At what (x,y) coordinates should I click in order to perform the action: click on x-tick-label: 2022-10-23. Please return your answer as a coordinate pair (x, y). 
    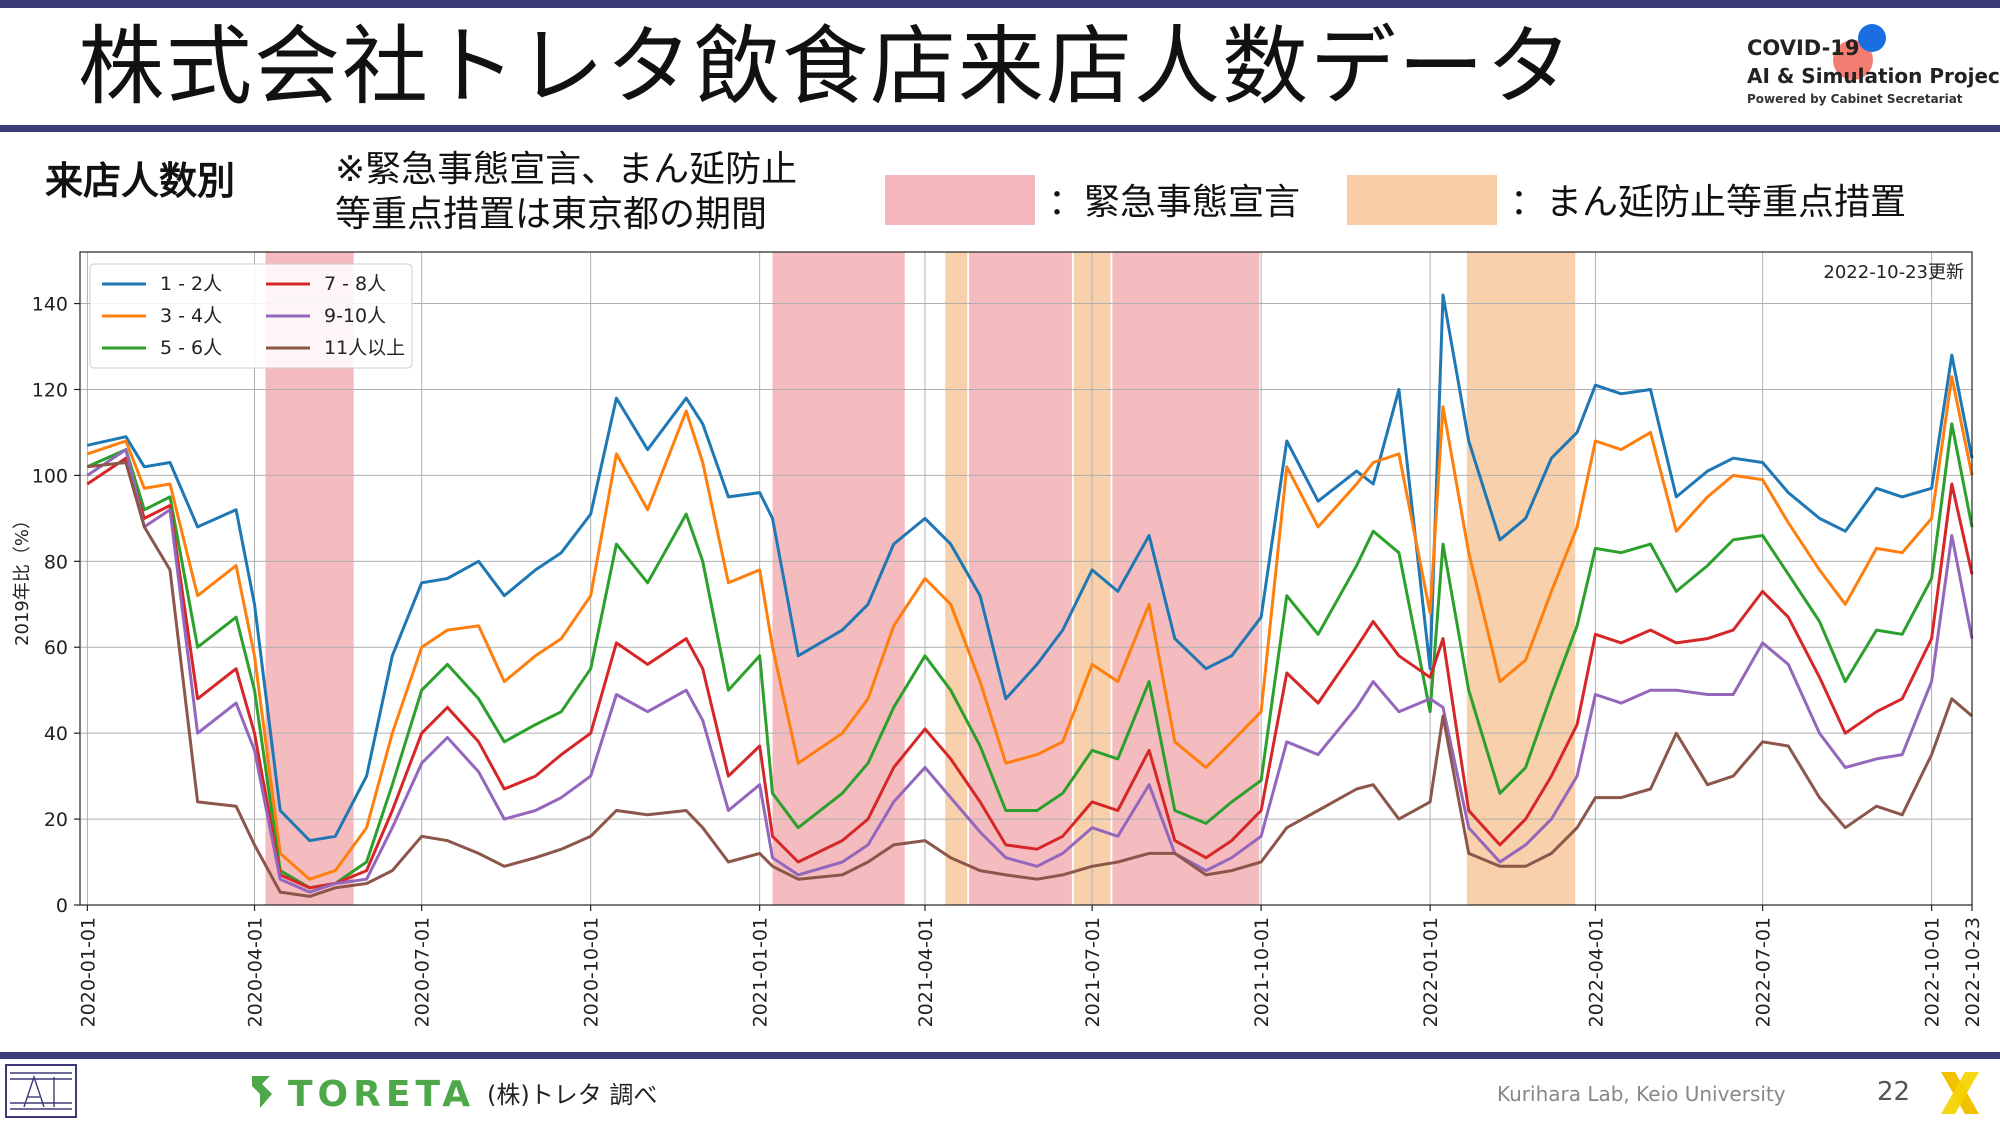
    Looking at the image, I should click on (1973, 972).